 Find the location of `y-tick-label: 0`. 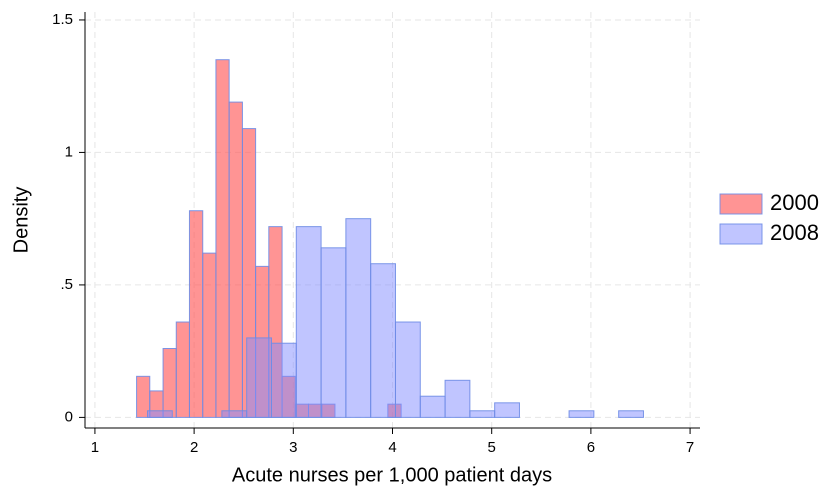

y-tick-label: 0 is located at coordinates (69, 416).